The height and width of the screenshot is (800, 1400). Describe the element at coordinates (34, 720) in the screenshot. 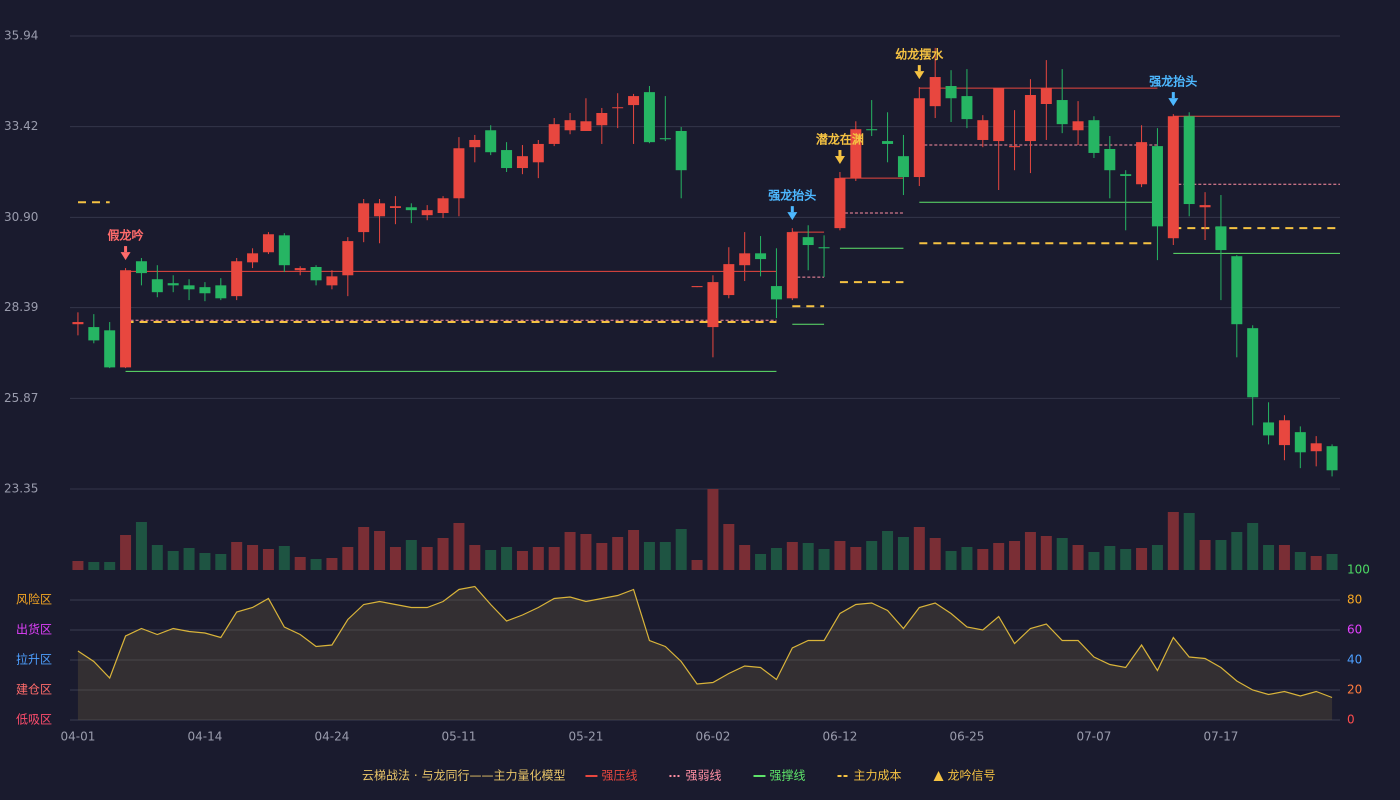

I see `zone-label: 低吸区` at that location.